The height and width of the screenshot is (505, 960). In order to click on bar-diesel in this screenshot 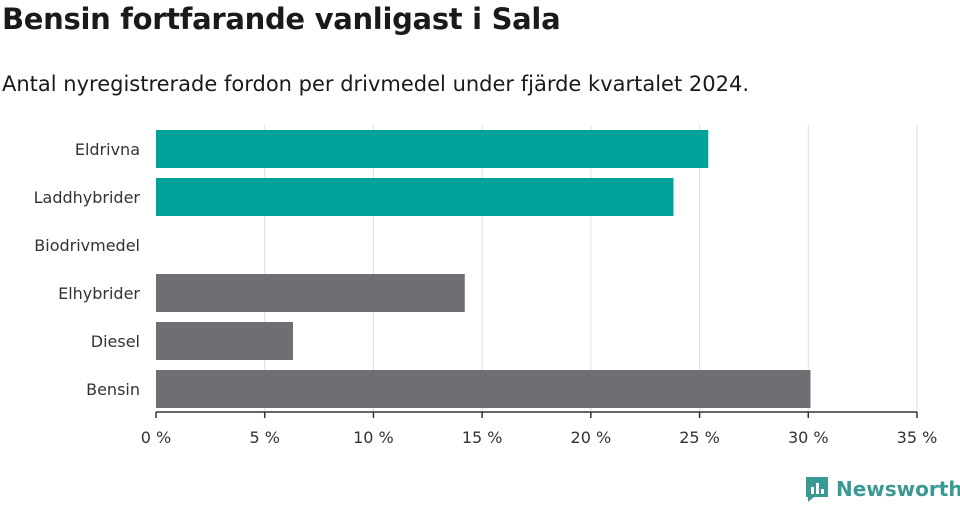, I will do `click(224, 341)`.